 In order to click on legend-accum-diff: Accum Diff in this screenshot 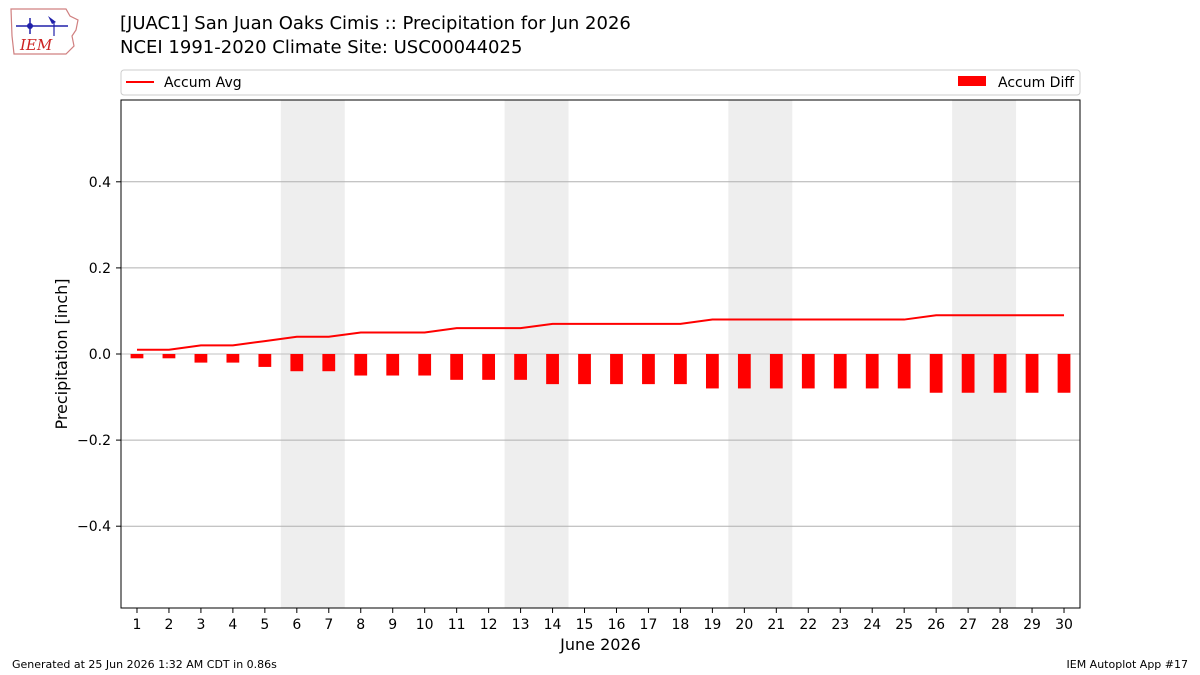, I will do `click(1036, 83)`.